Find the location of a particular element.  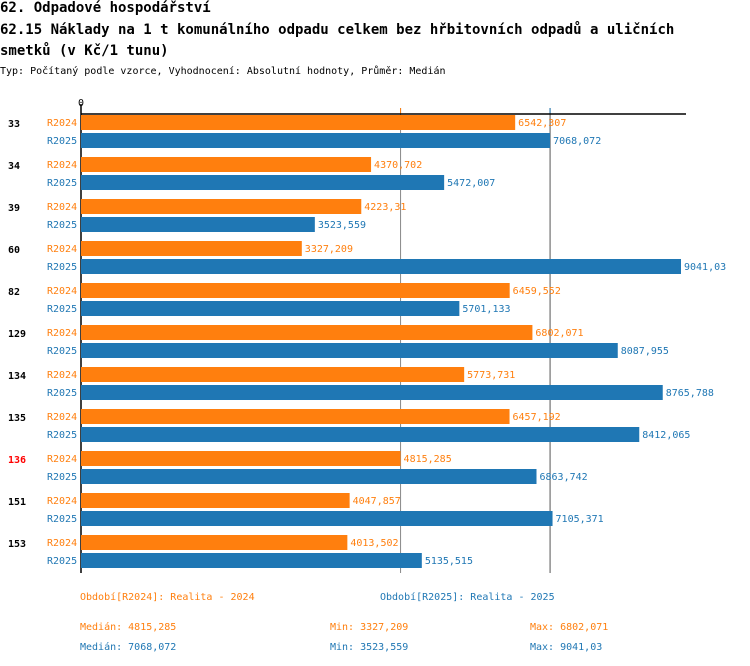

data-label: 6542,307 is located at coordinates (542, 123).